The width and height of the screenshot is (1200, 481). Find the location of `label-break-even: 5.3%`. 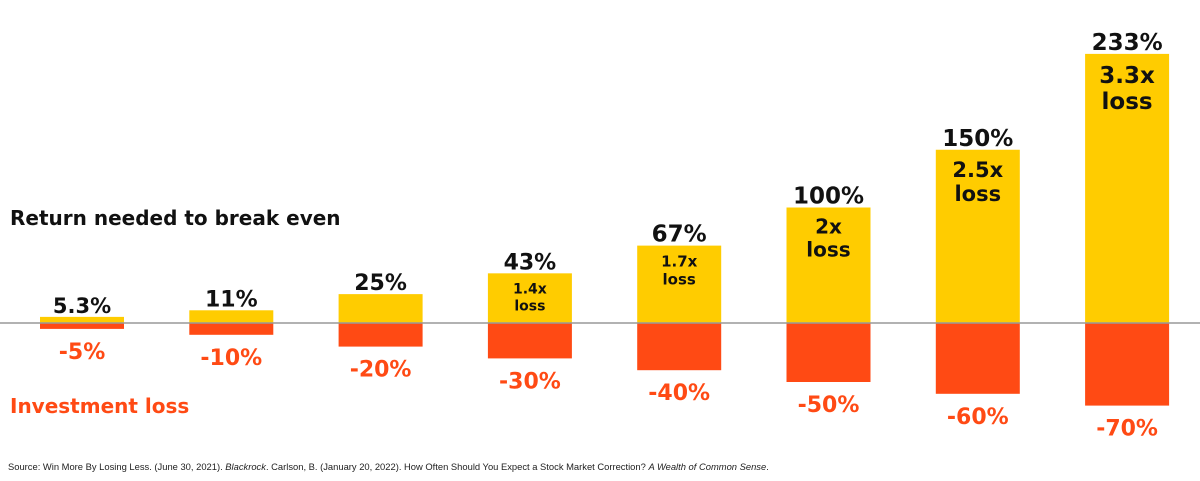

label-break-even: 5.3% is located at coordinates (82, 306).